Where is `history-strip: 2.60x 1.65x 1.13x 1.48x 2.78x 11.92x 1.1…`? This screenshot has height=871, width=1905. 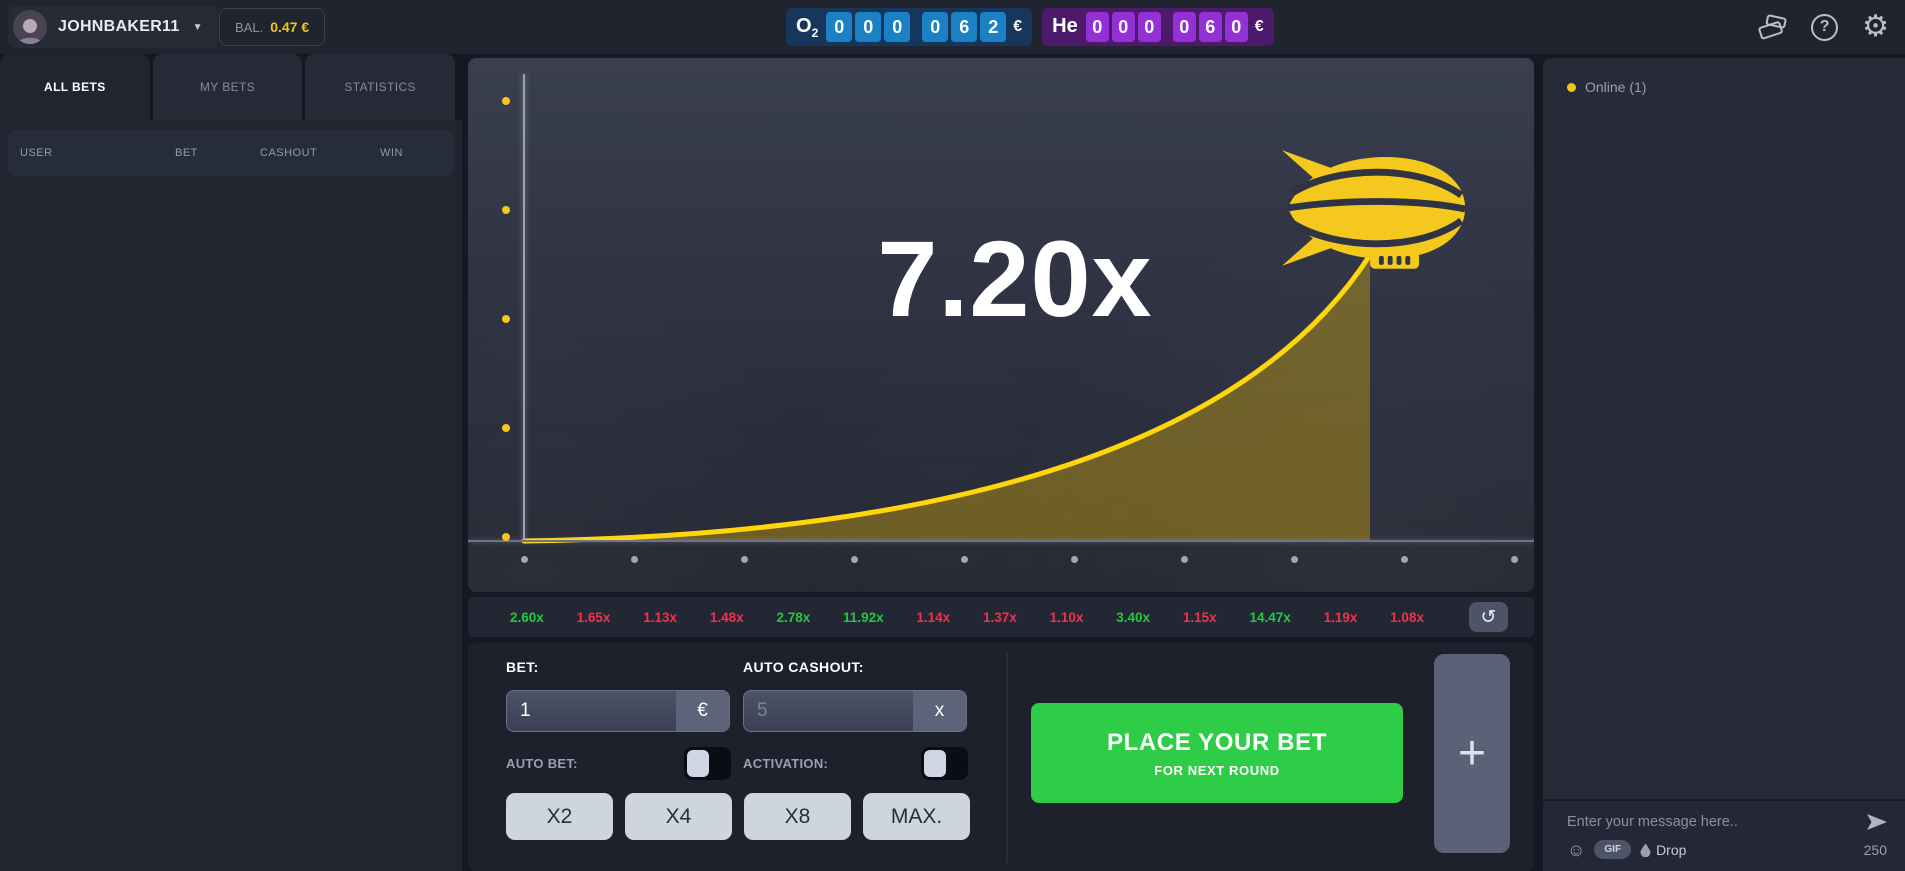
history-strip: 2.60x 1.65x 1.13x 1.48x 2.78x 11.92x 1.1… is located at coordinates (1001, 617).